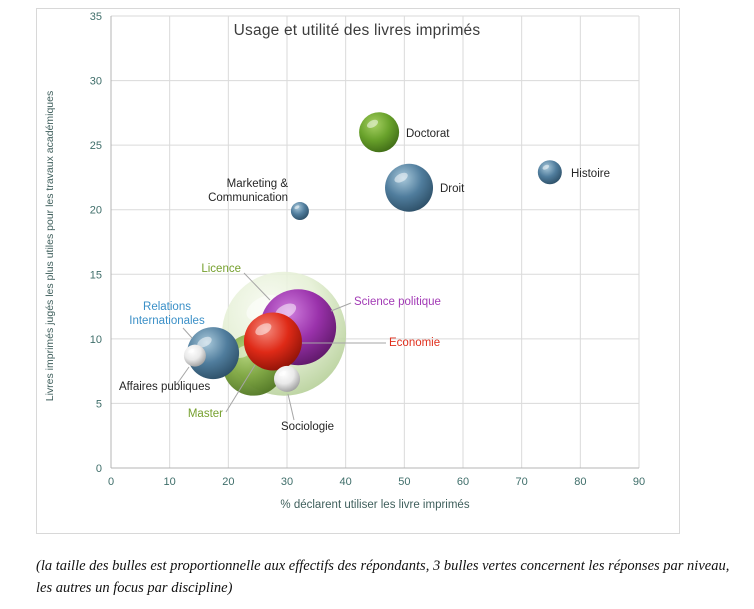 The width and height of the screenshot is (754, 609). What do you see at coordinates (401, 177) in the screenshot?
I see `bubble-gloss-droit` at bounding box center [401, 177].